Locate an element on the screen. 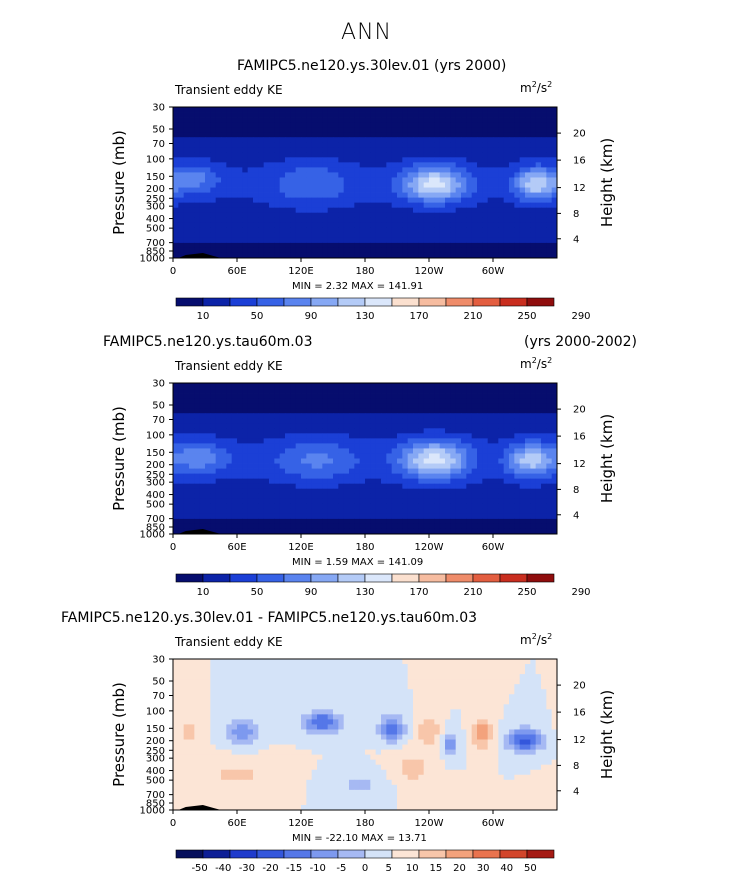 This screenshot has width=733, height=888. panel1-title: FAMIPC5.ne120.ys.30lev.01 (yrs 2000) is located at coordinates (372, 66).